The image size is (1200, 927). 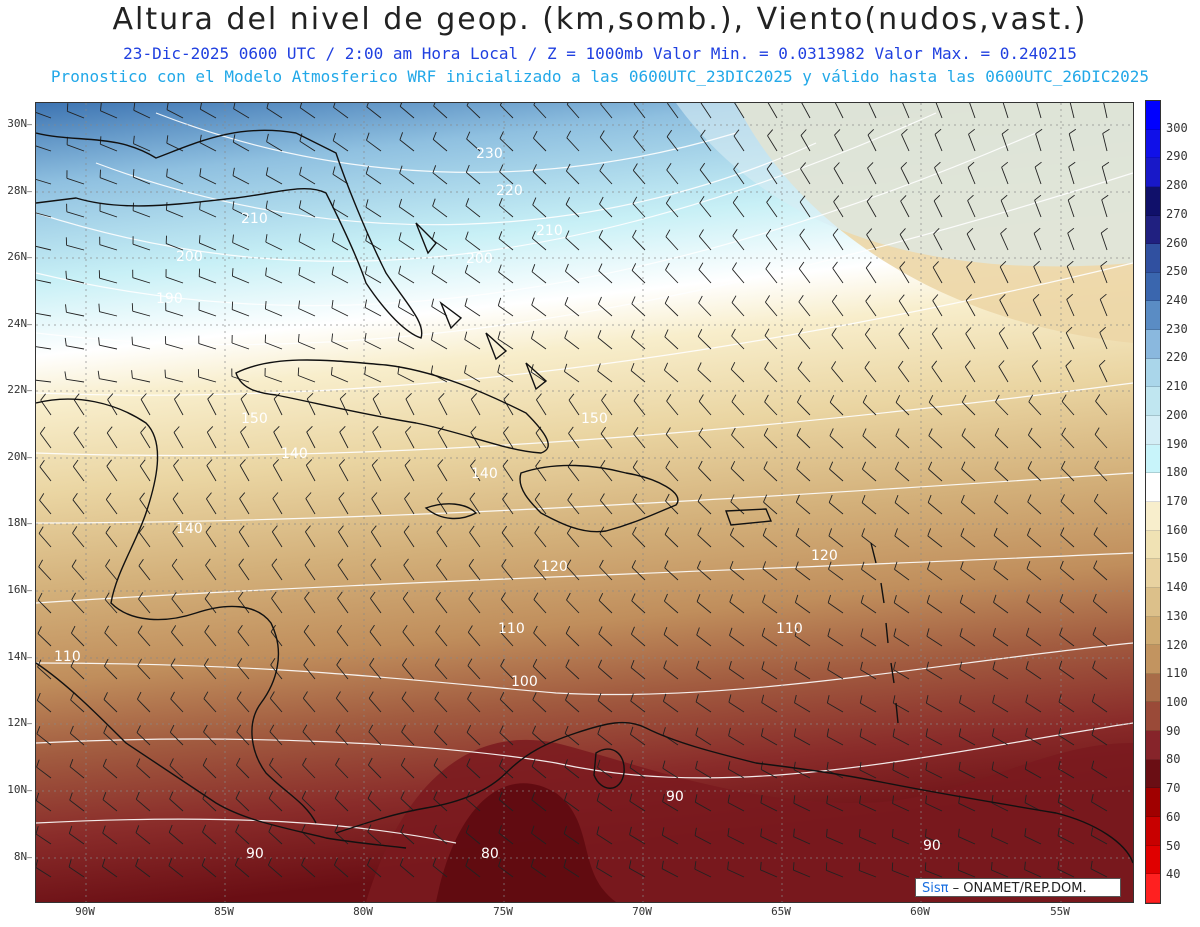 I want to click on lon-label: 65W, so click(x=781, y=911).